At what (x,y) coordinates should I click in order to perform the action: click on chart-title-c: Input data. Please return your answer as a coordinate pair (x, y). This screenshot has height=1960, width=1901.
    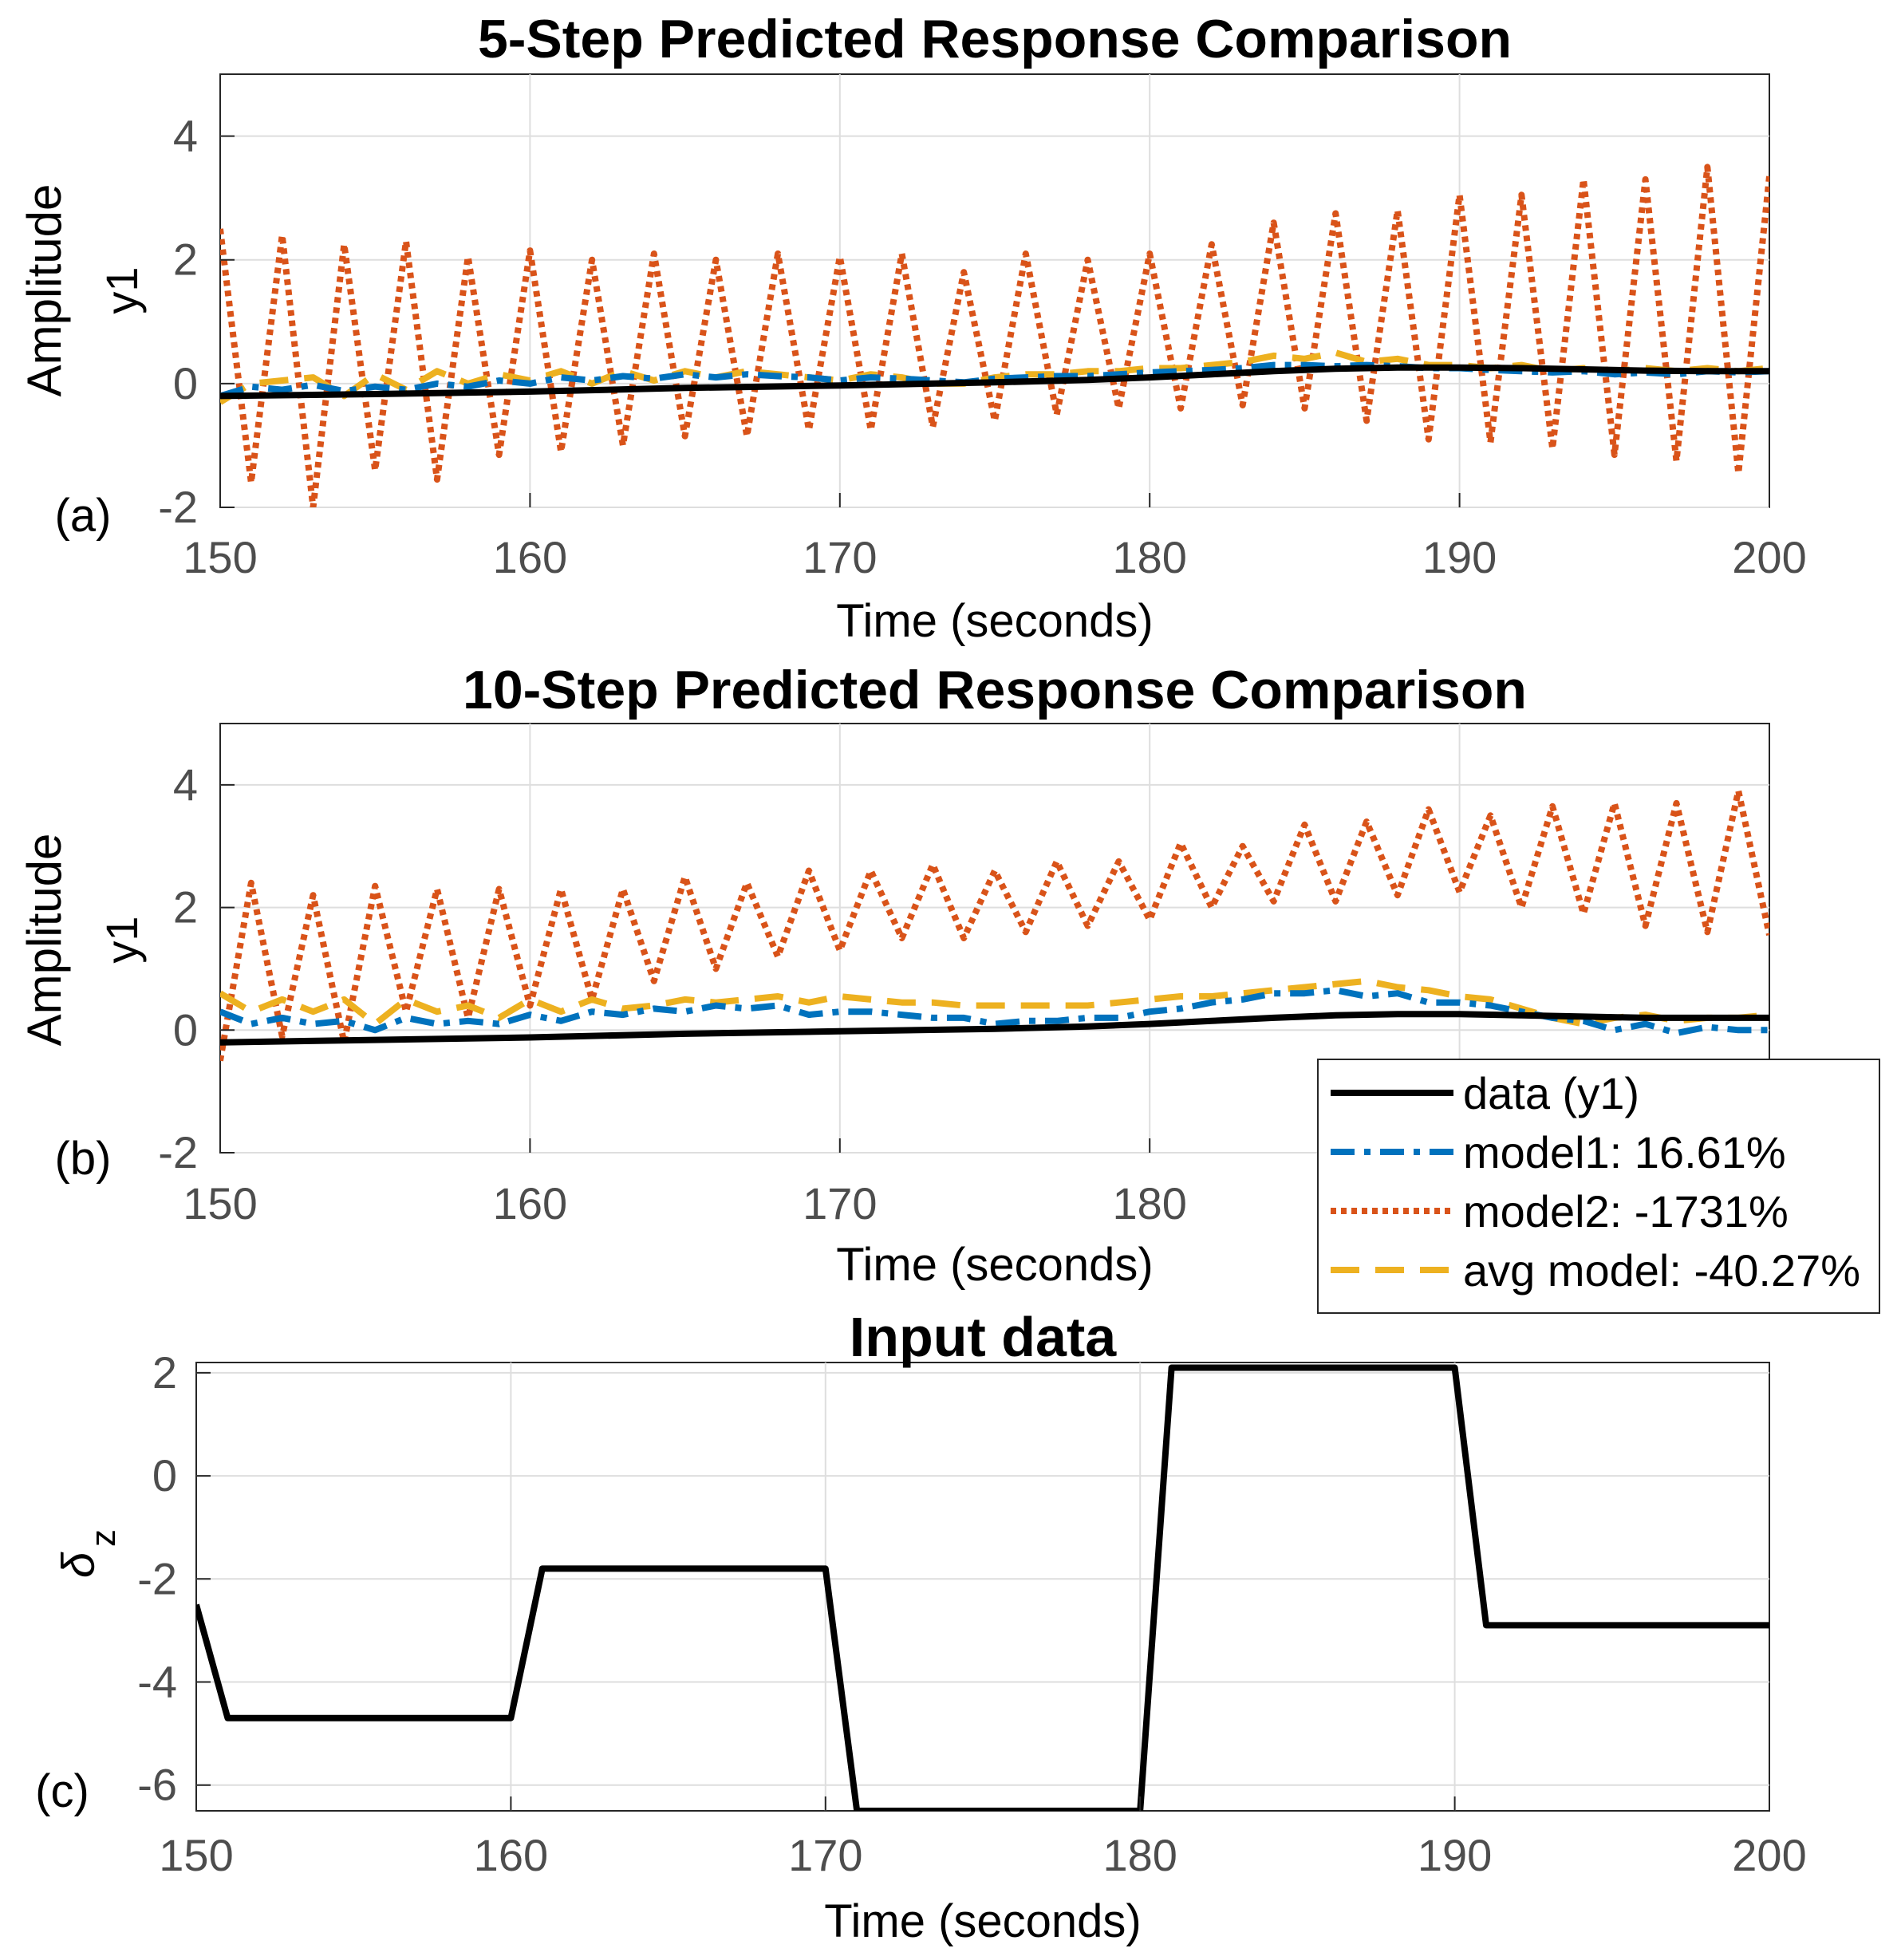
    Looking at the image, I should click on (983, 1337).